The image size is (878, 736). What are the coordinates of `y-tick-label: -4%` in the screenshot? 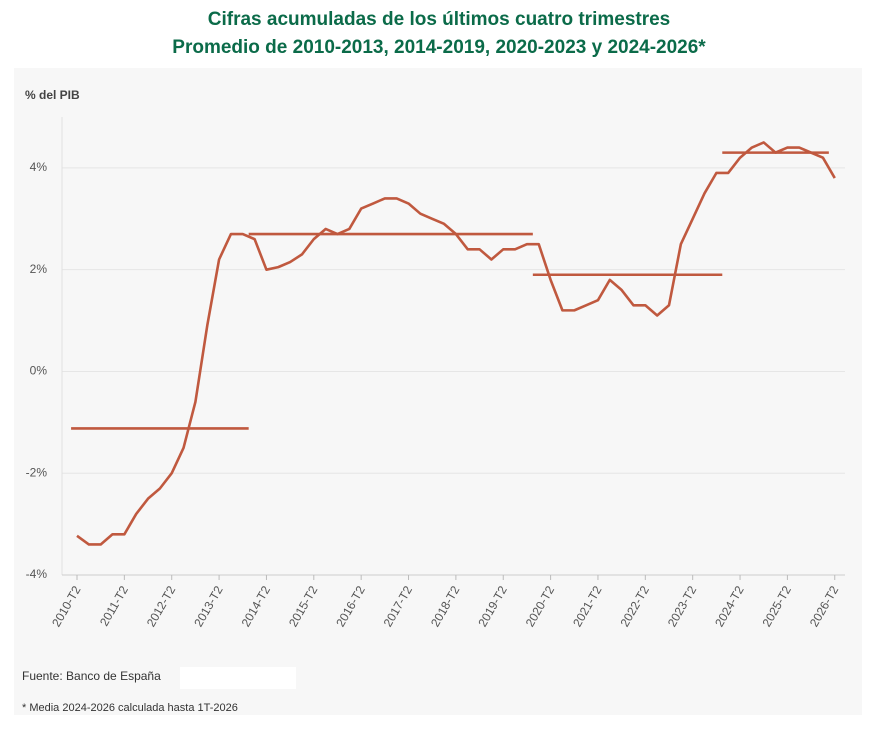 It's located at (37, 574).